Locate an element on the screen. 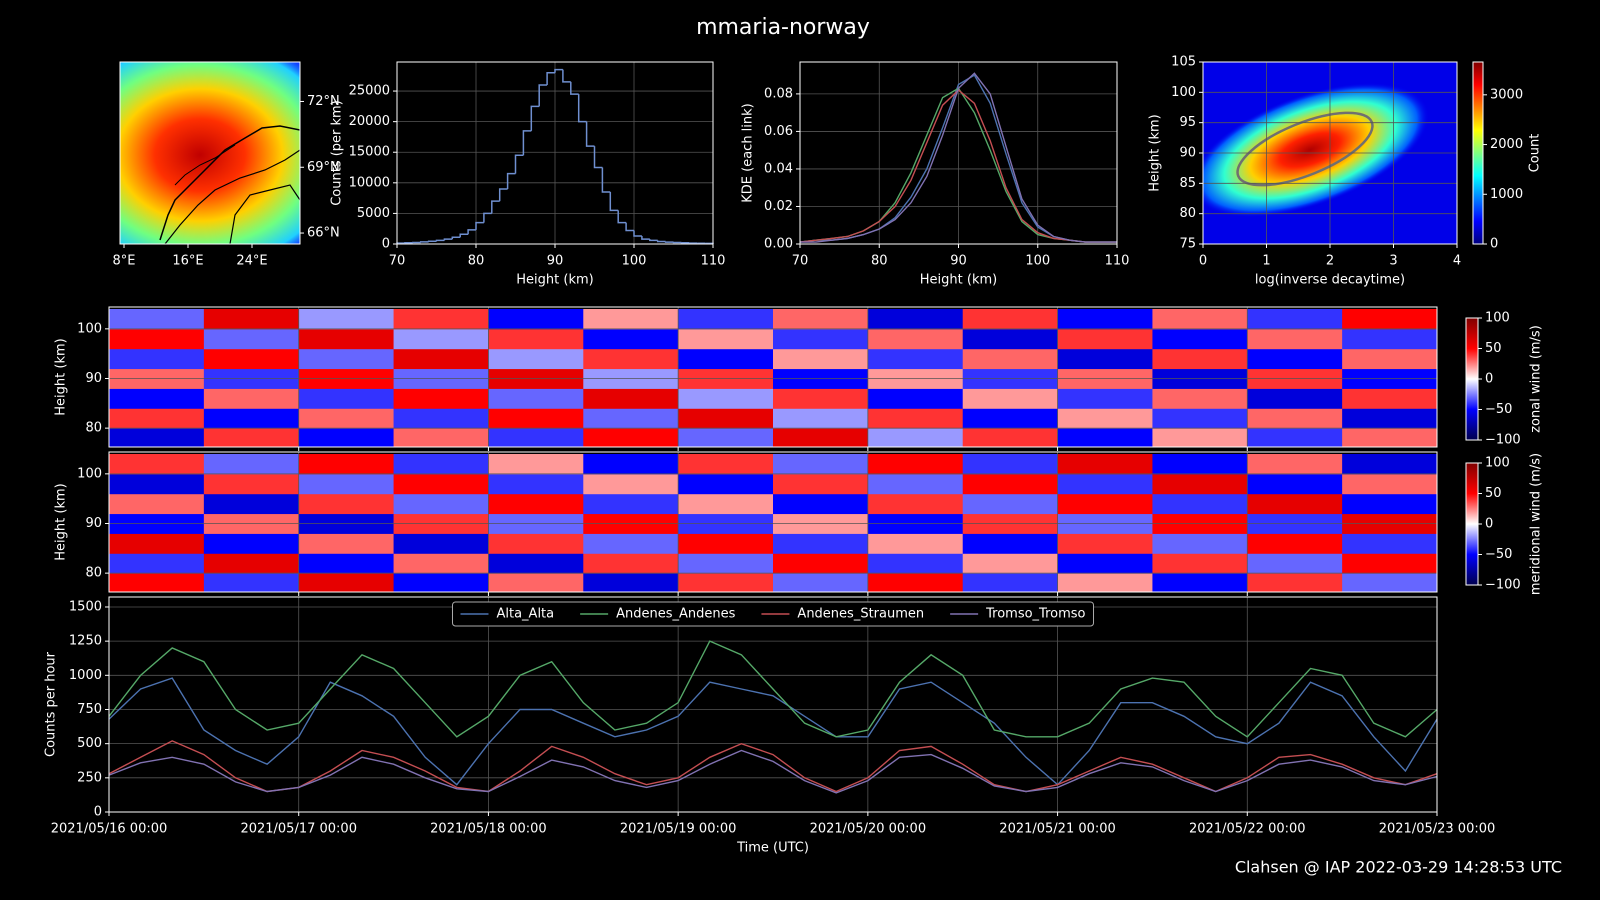  colorbar-label: meridional wind (m/s) is located at coordinates (1536, 524).